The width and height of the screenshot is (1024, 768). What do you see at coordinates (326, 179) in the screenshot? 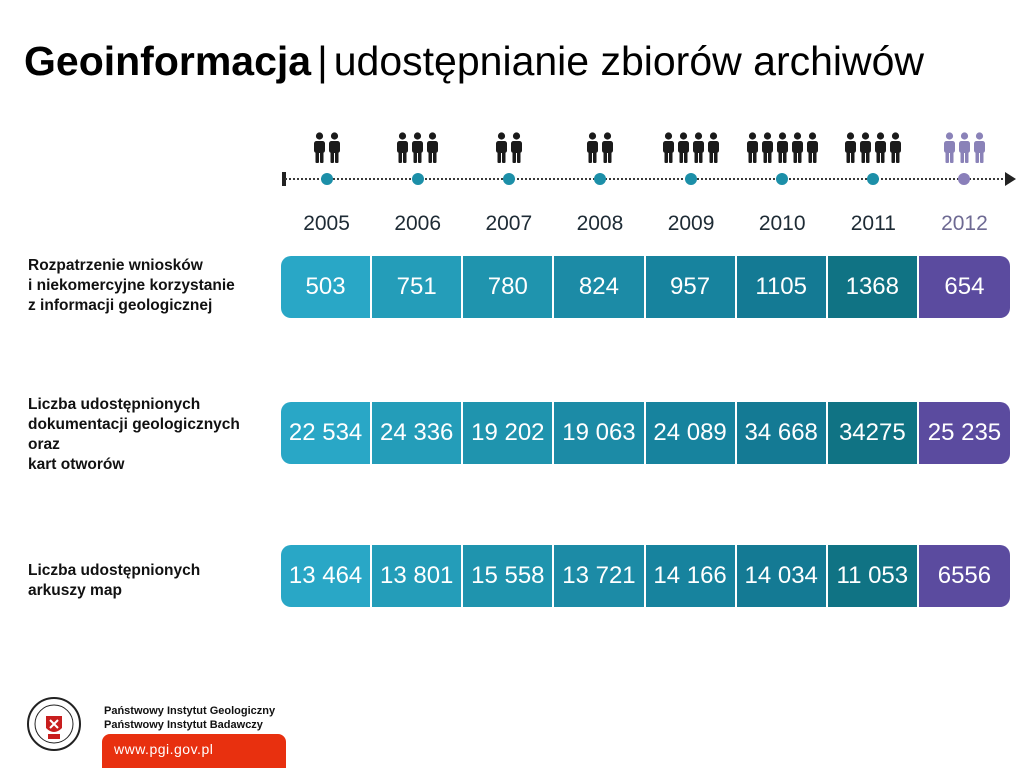
I see `timeline-dot-2005` at bounding box center [326, 179].